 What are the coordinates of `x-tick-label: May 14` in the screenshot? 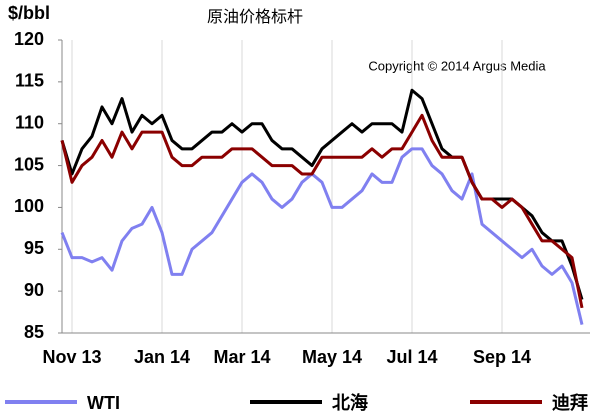 It's located at (332, 357).